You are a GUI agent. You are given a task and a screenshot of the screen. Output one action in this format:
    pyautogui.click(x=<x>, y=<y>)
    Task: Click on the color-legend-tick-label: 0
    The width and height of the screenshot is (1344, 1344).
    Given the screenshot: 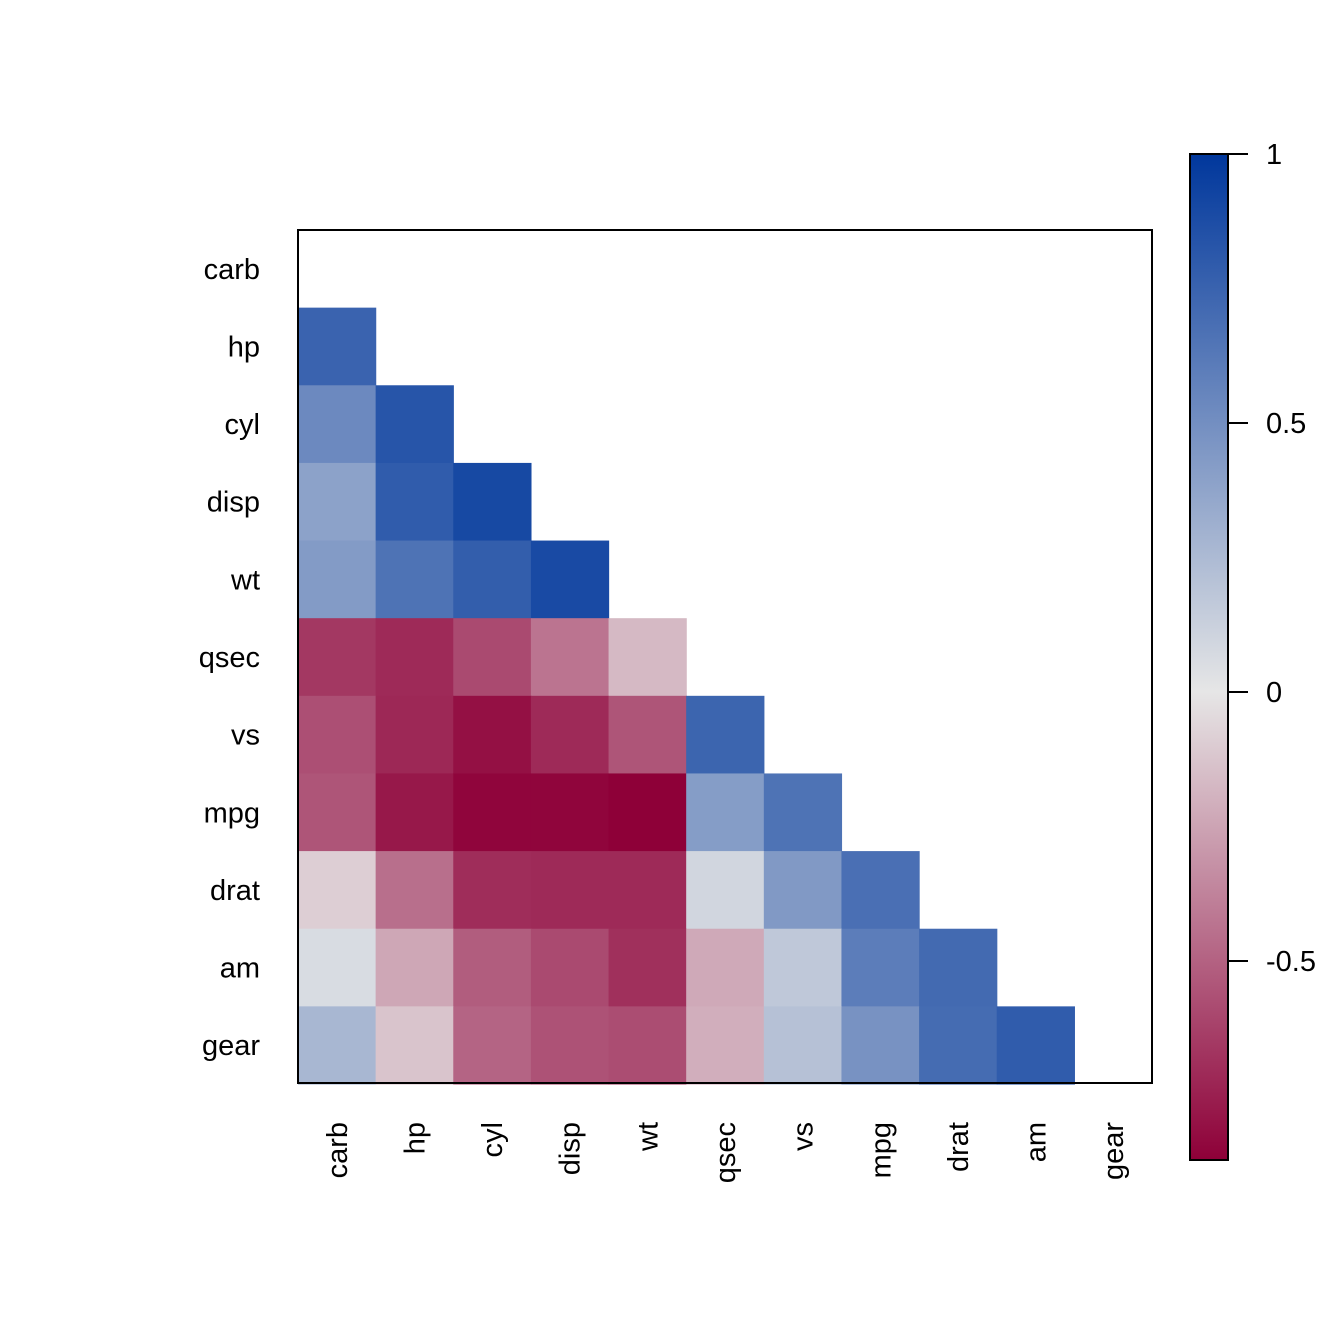 What is the action you would take?
    pyautogui.click(x=1274, y=693)
    